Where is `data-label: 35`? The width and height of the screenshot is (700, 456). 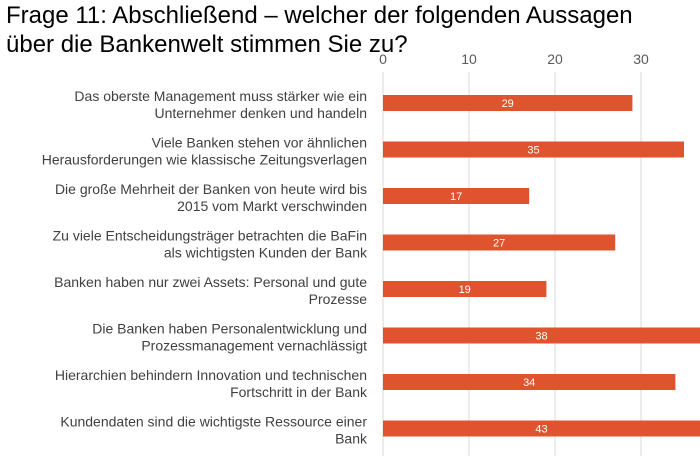
data-label: 35 is located at coordinates (533, 151).